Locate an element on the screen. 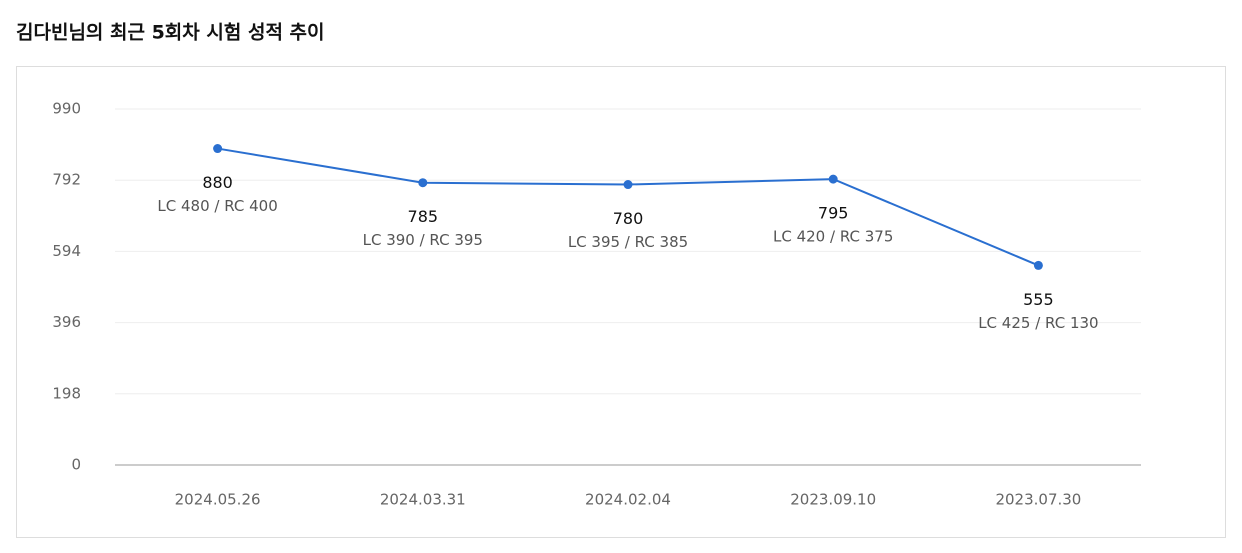 The height and width of the screenshot is (553, 1242). data-label: 880 is located at coordinates (217, 182).